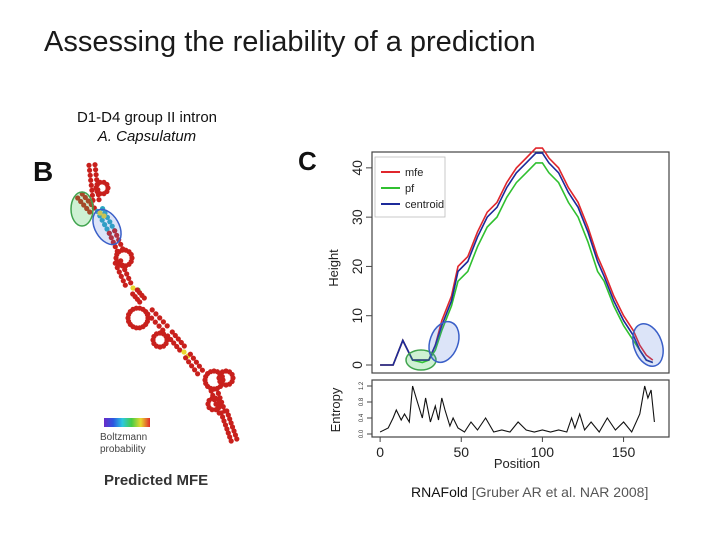 Image resolution: width=720 pixels, height=540 pixels. Describe the element at coordinates (147, 117) in the screenshot. I see `subtitle-line1: D1-D4 group II intron` at that location.